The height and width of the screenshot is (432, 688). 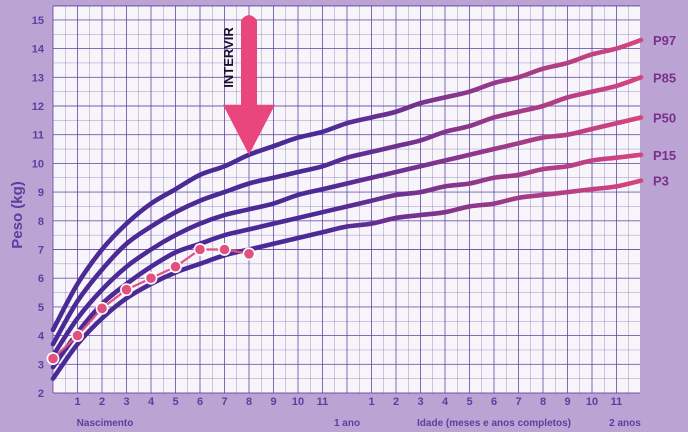 What do you see at coordinates (494, 423) in the screenshot?
I see `x-axis-label: Idade (meses e anos completos)` at bounding box center [494, 423].